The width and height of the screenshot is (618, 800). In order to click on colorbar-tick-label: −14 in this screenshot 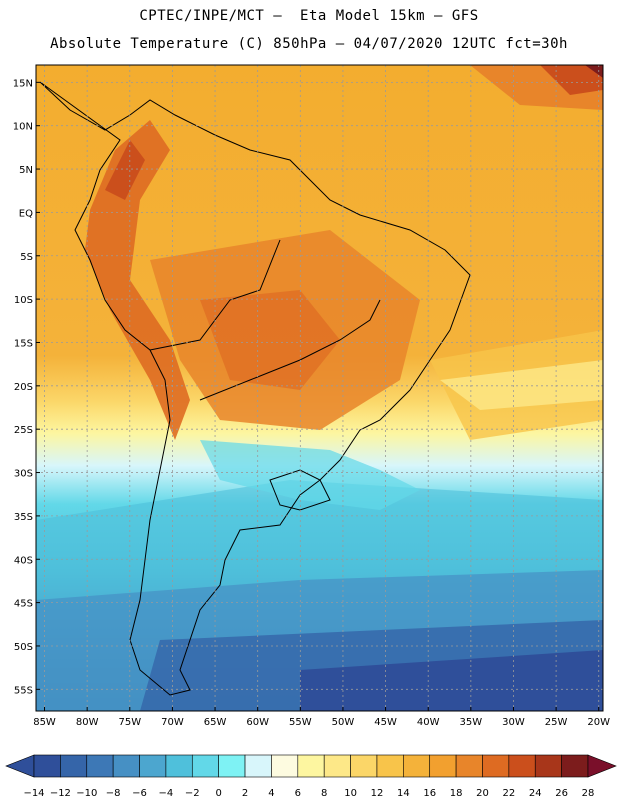, I will do `click(33, 793)`.